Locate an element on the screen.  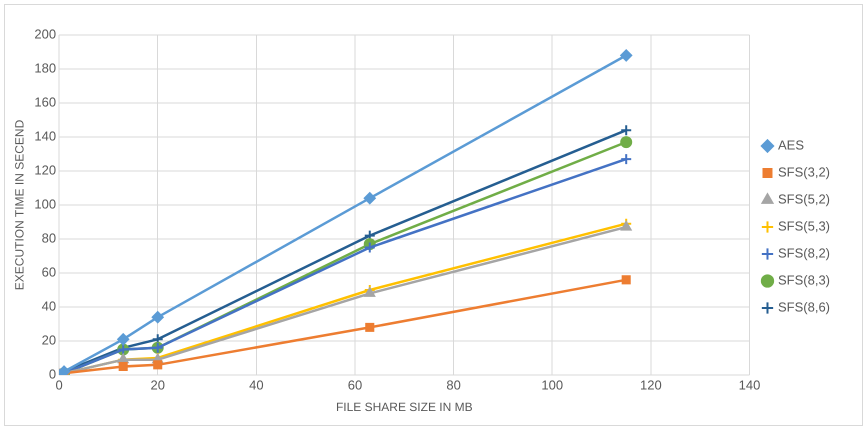
legend-label: SFS(5,3) is located at coordinates (804, 226).